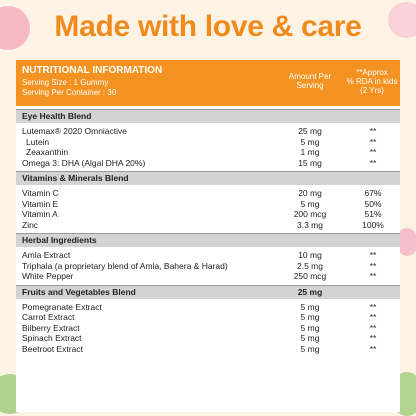 Image resolution: width=416 pixels, height=416 pixels. I want to click on headline-normal: Made with, so click(129, 26).